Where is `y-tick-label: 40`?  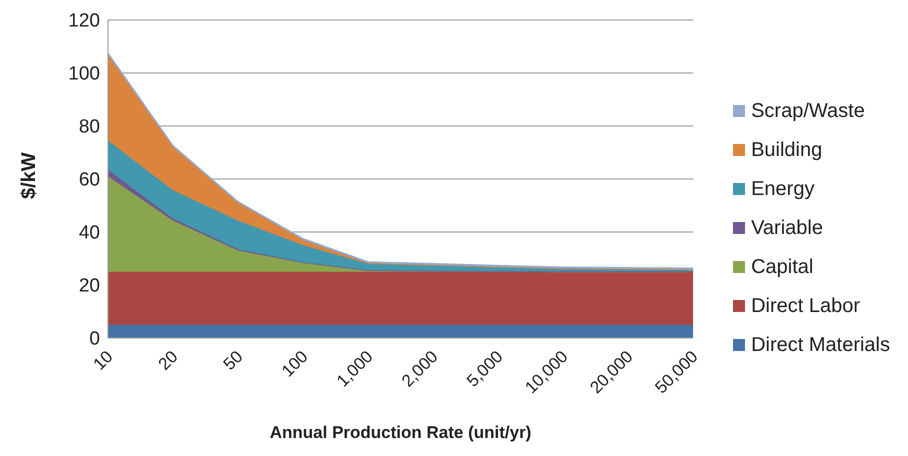
y-tick-label: 40 is located at coordinates (89, 233).